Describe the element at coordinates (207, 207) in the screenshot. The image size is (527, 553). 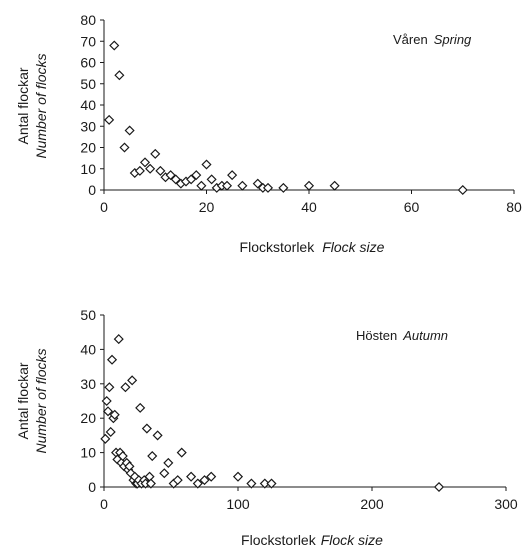
I see `spring-x-tick-label: 20` at that location.